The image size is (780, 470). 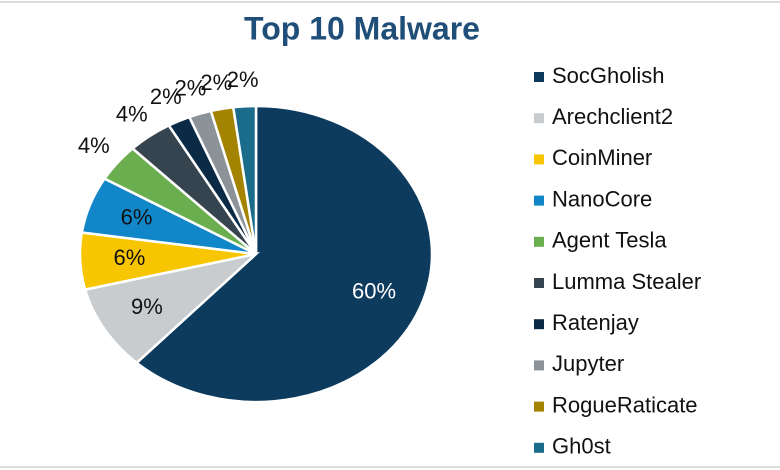 I want to click on pie-slice, so click(x=244, y=179).